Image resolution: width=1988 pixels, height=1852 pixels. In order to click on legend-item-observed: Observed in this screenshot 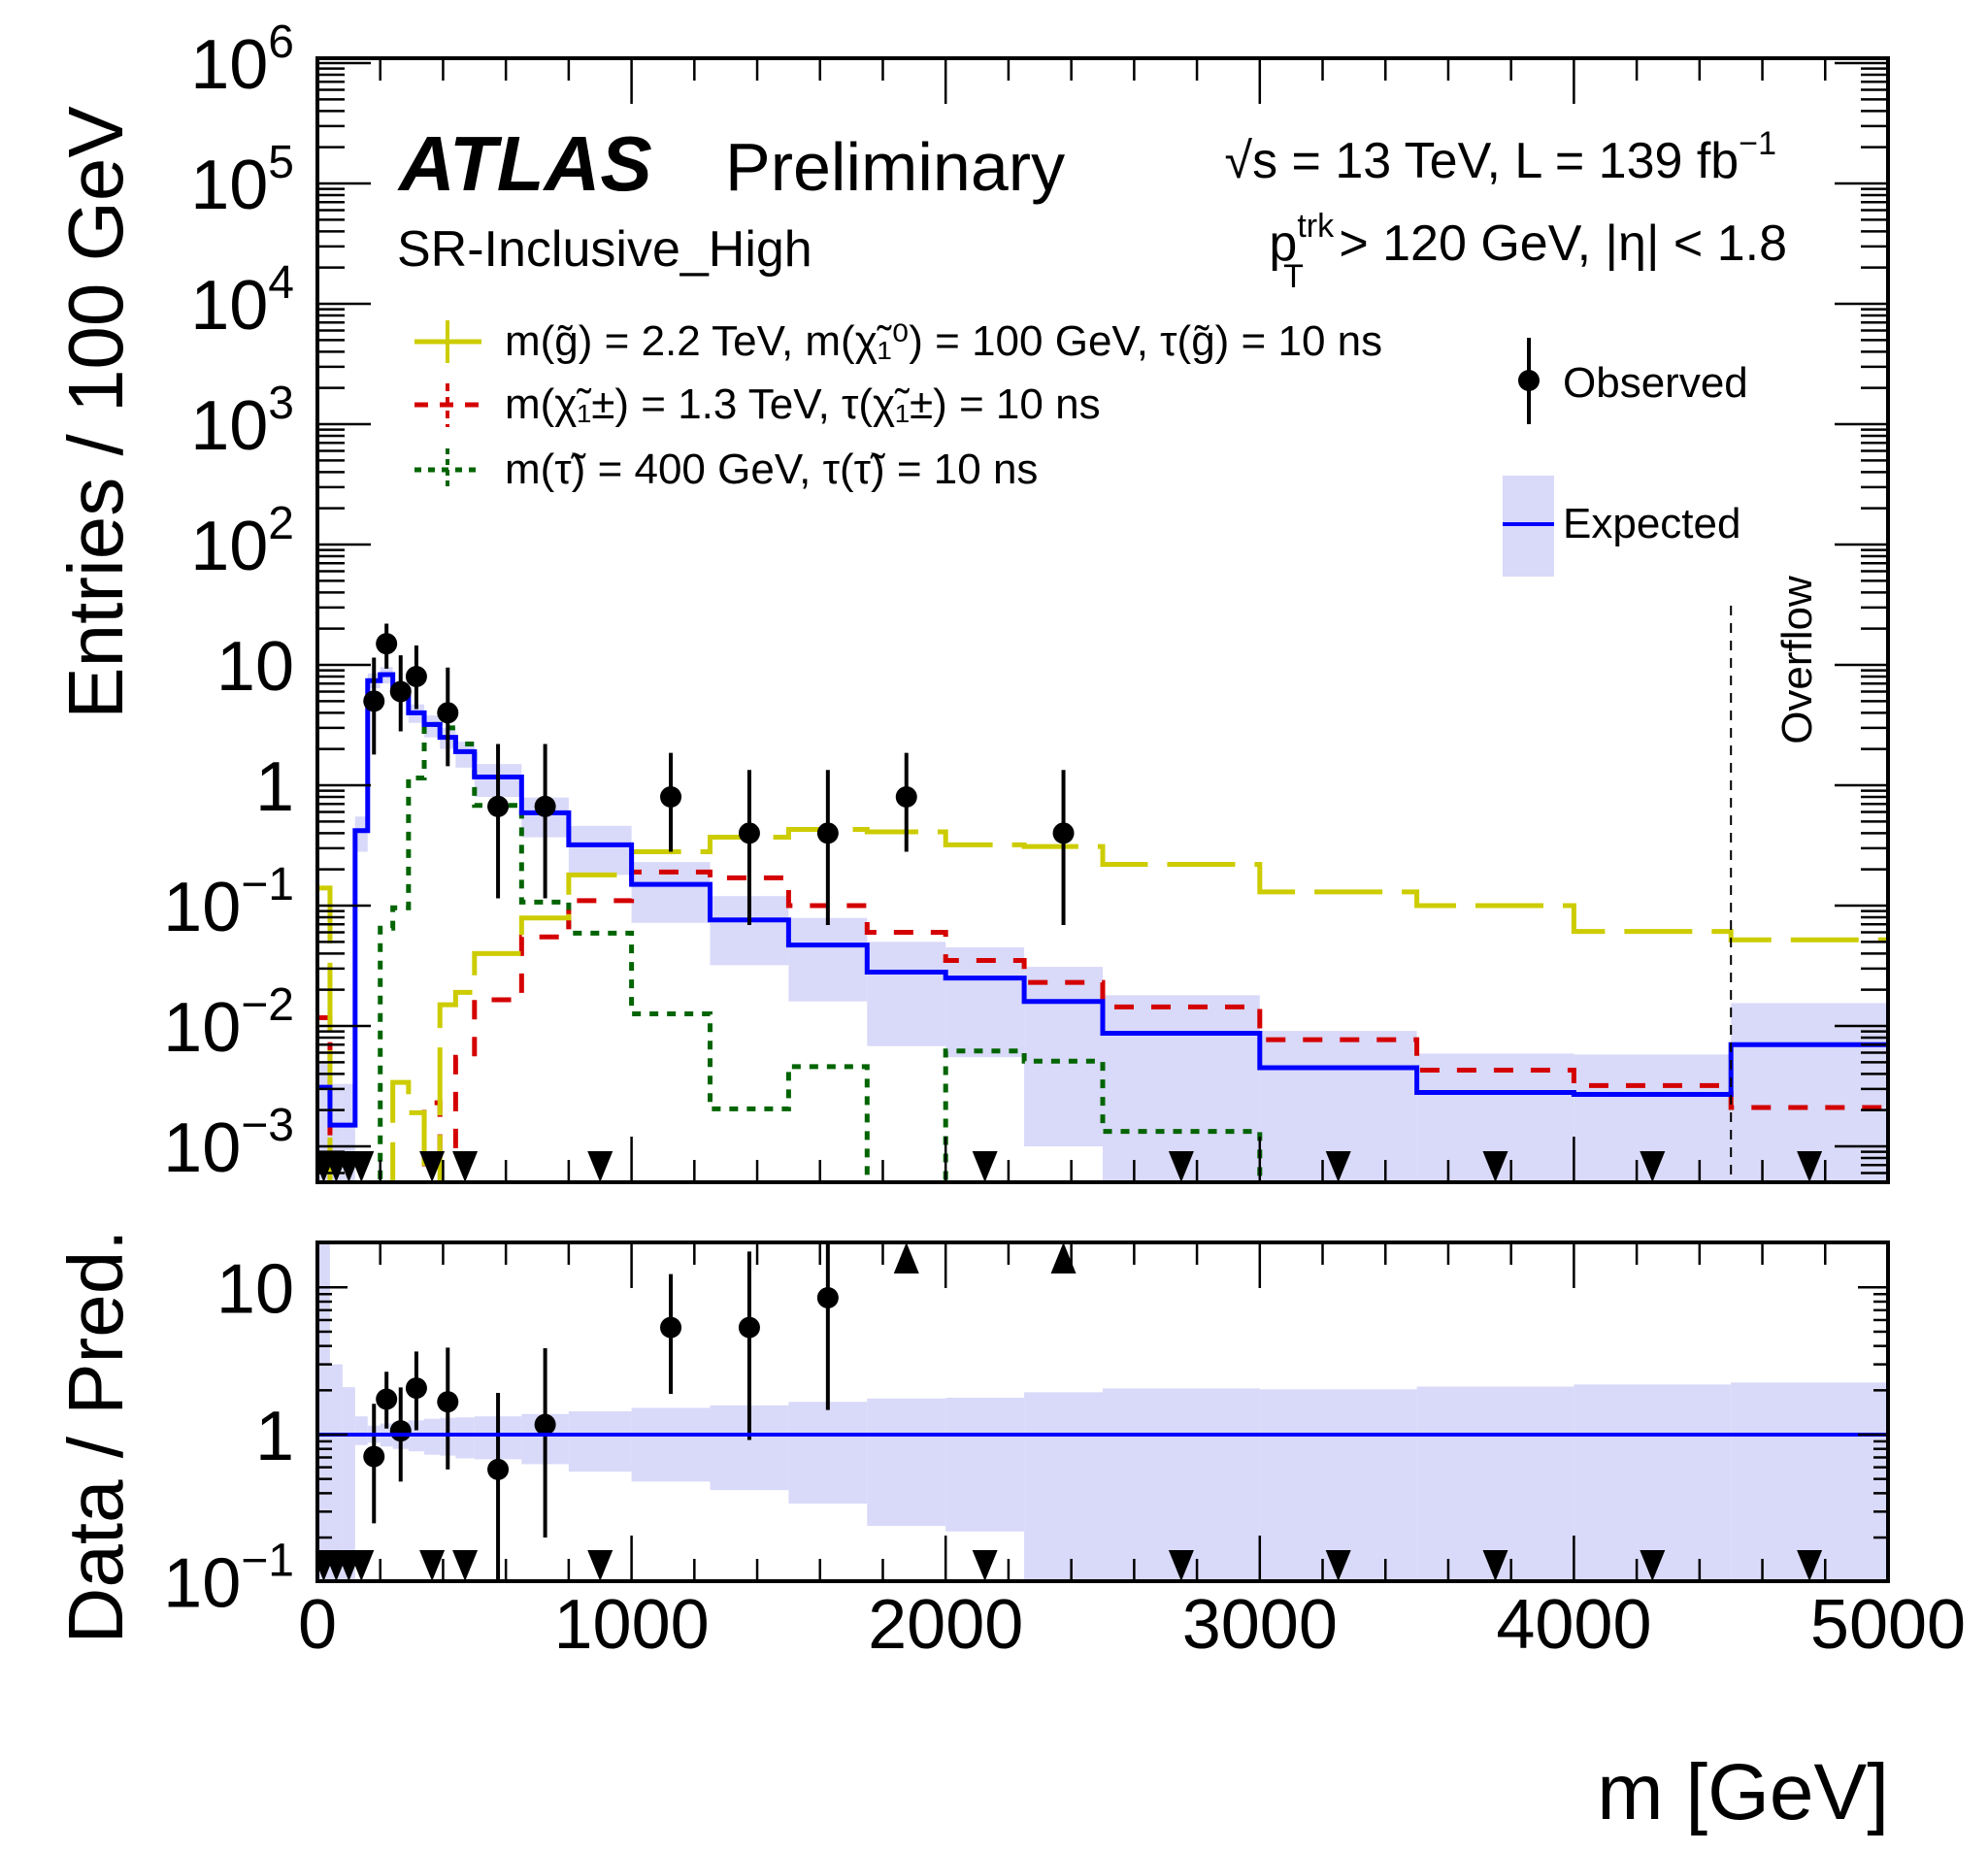, I will do `click(1633, 381)`.